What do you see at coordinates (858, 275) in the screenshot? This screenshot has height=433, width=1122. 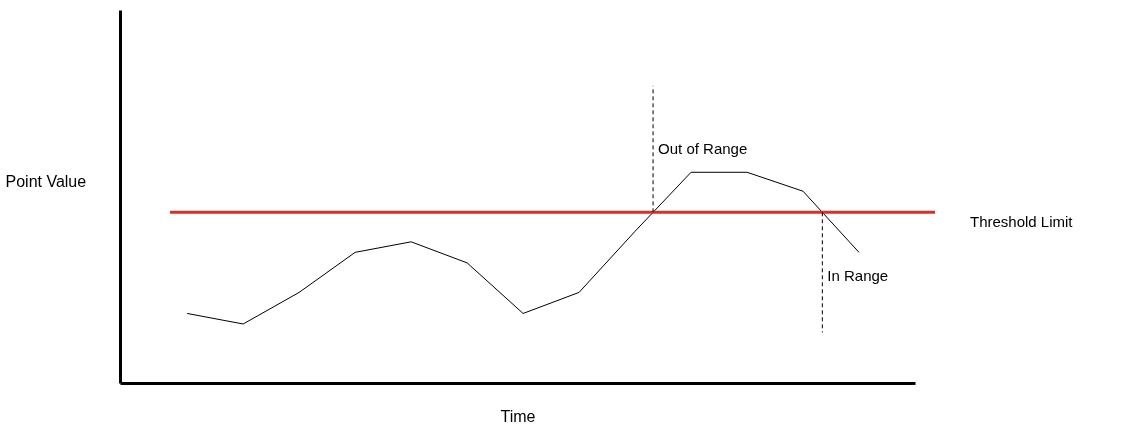 I see `annotation: In Range` at bounding box center [858, 275].